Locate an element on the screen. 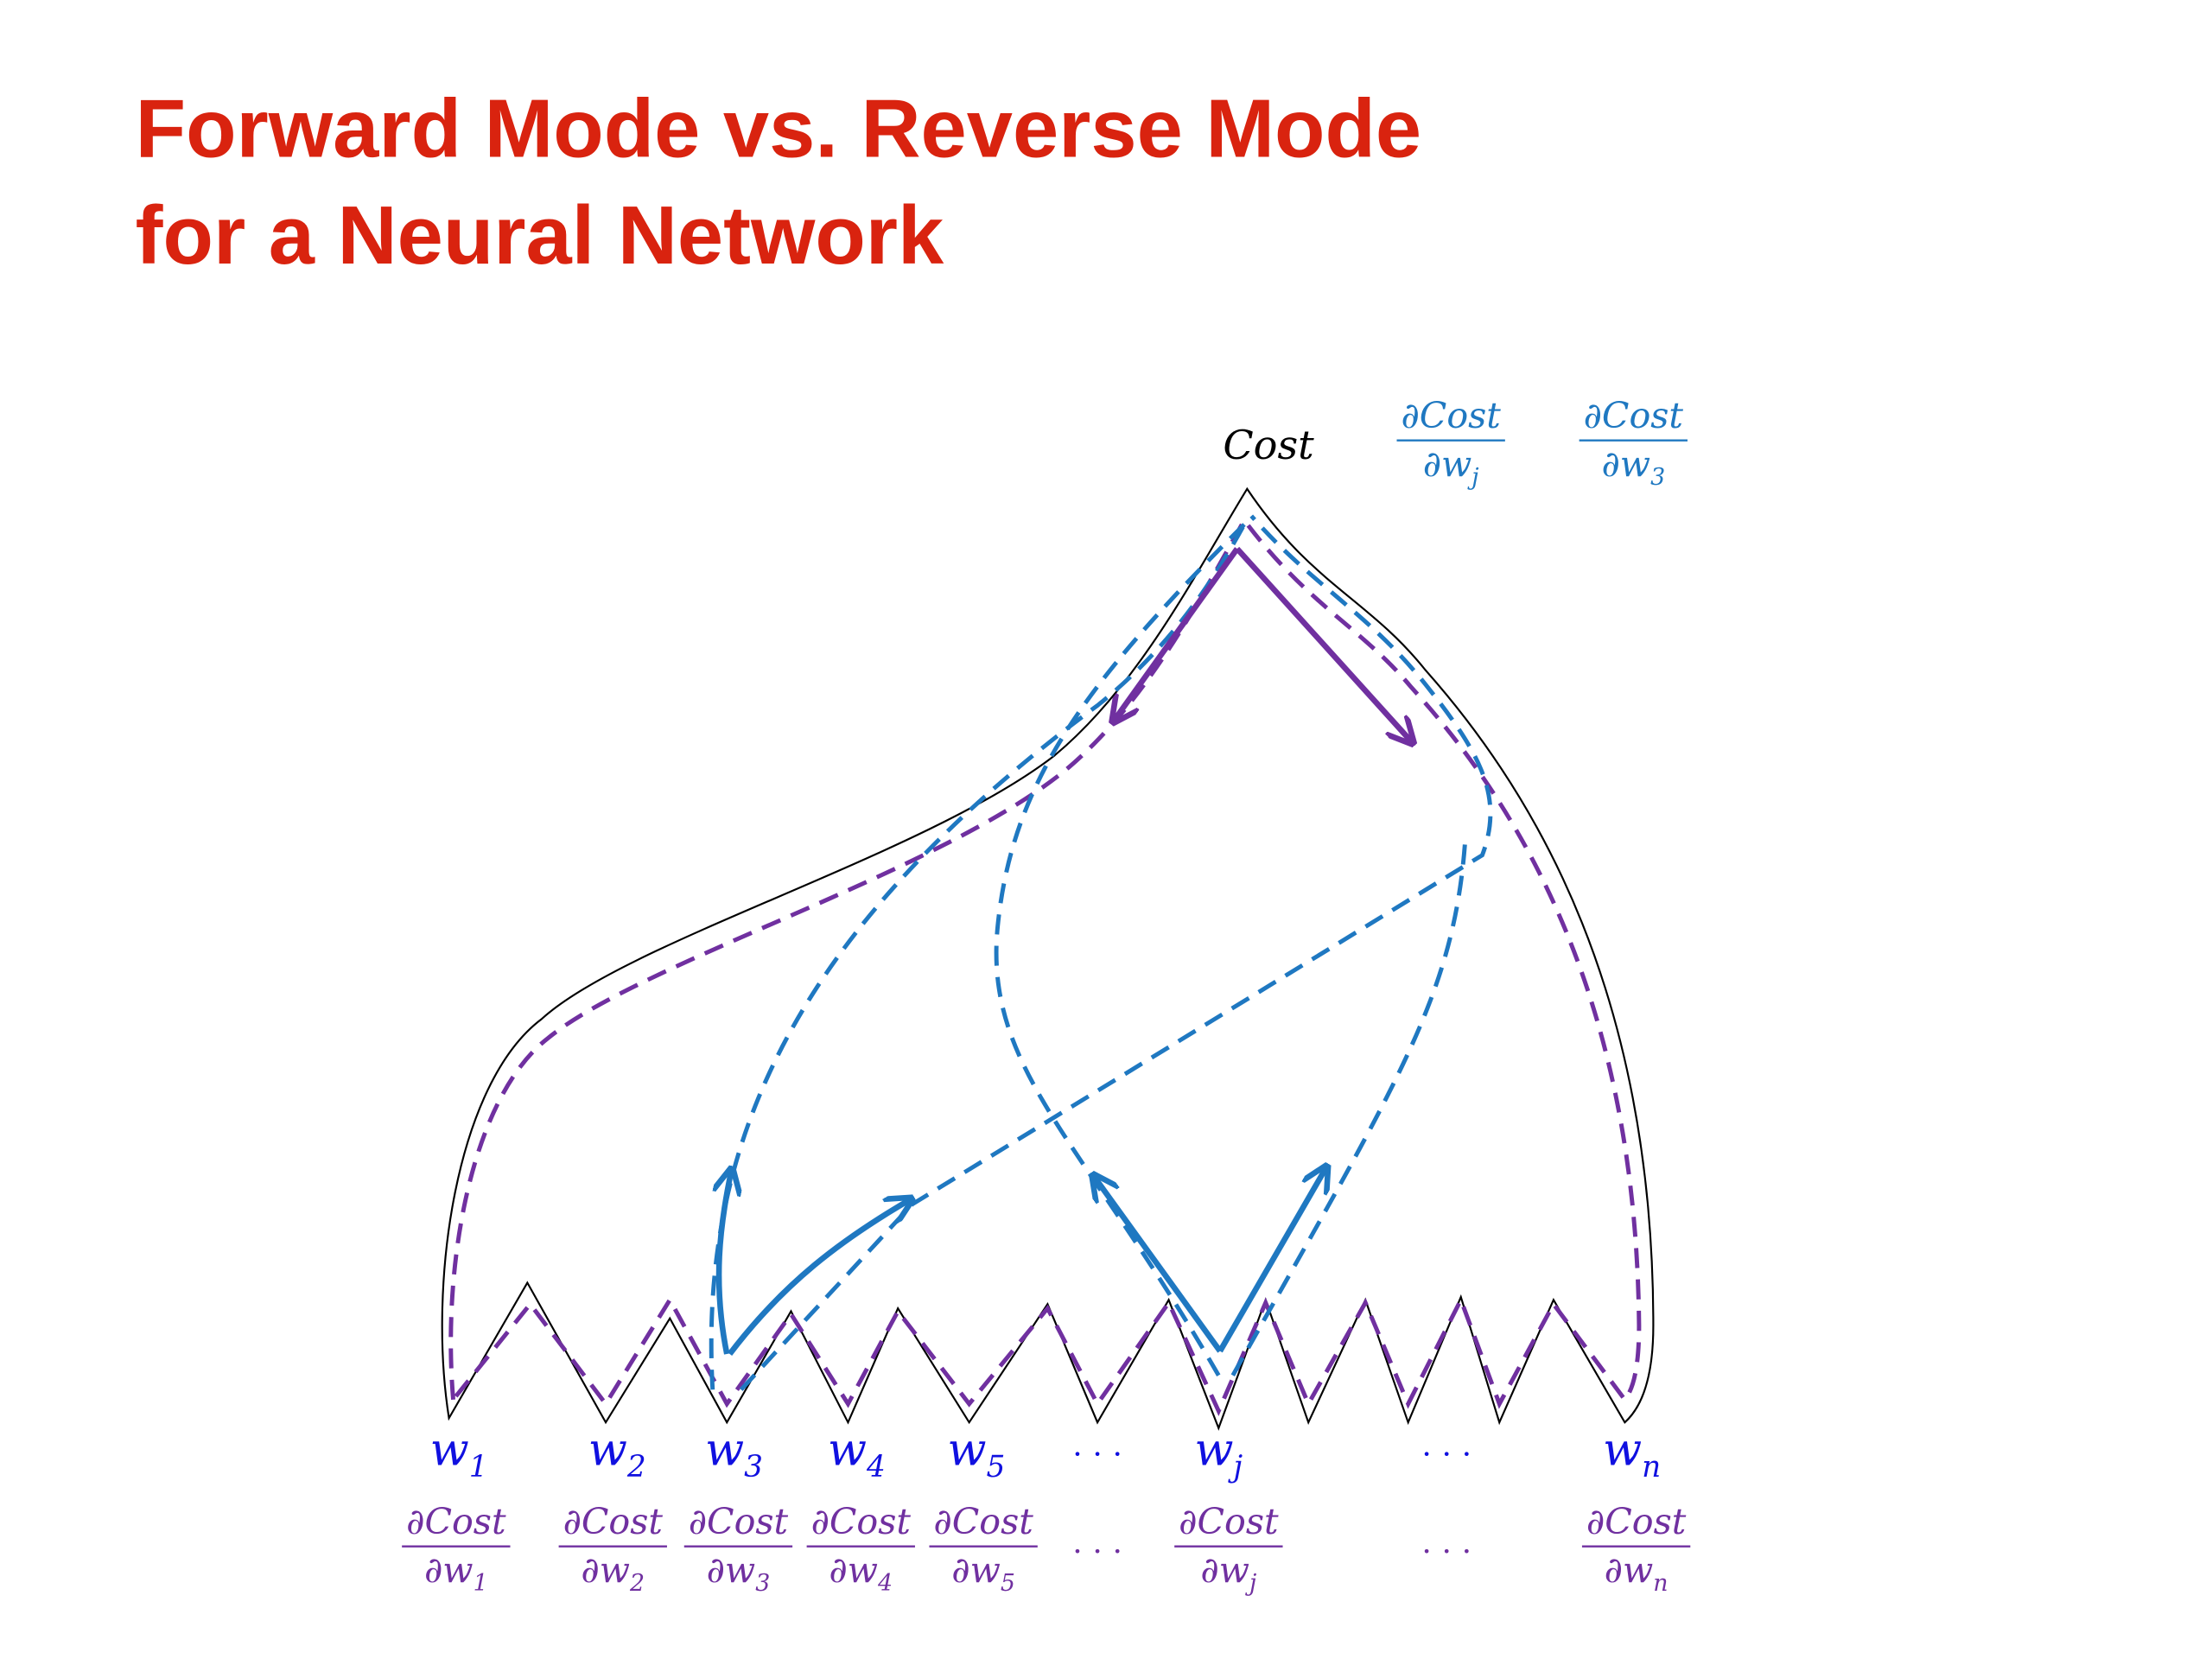 This screenshot has width=2212, height=1659. weight-label-sub: 3 is located at coordinates (753, 1467).